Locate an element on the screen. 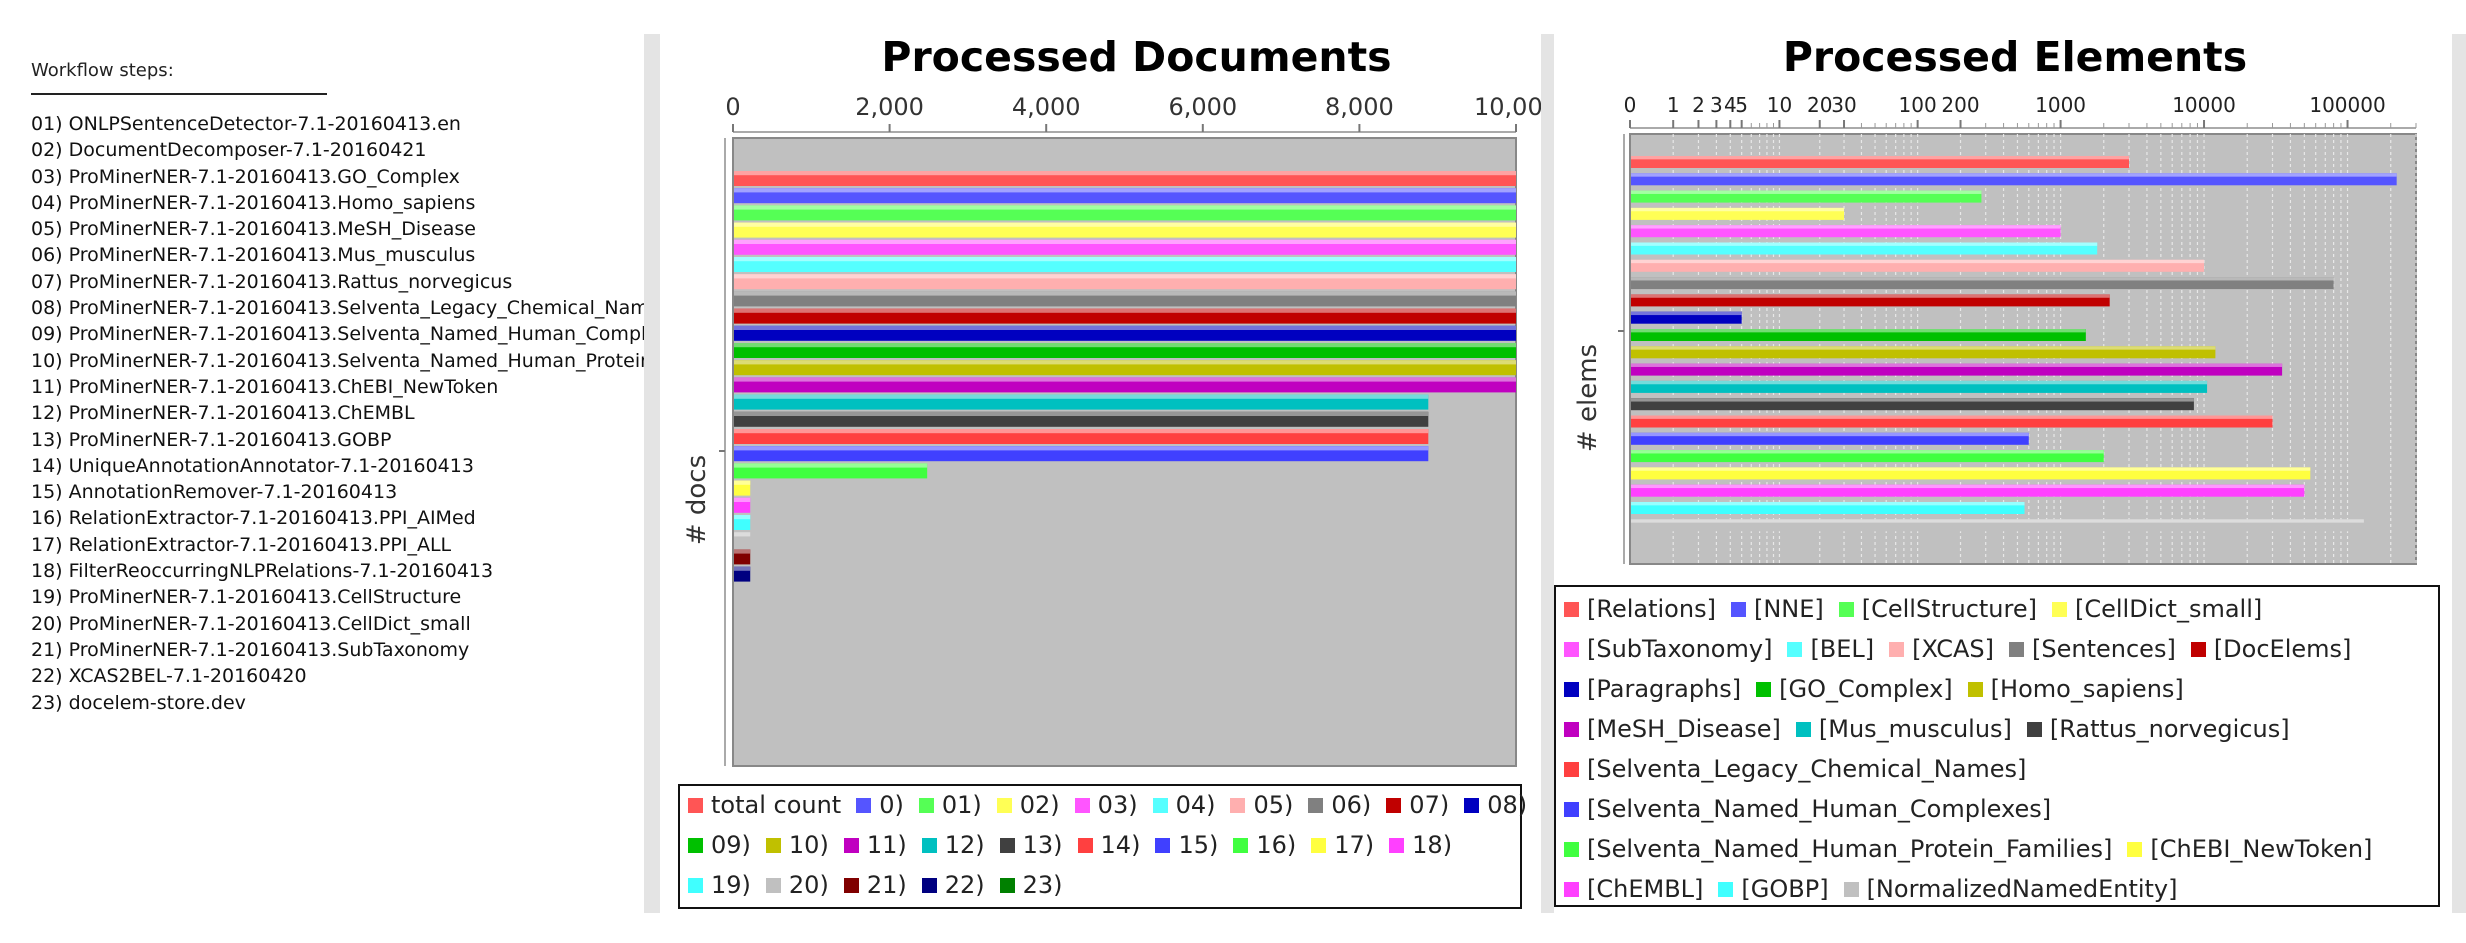 The height and width of the screenshot is (943, 2466). legend-item: [ChEBI_NewToken] is located at coordinates (2249, 849).